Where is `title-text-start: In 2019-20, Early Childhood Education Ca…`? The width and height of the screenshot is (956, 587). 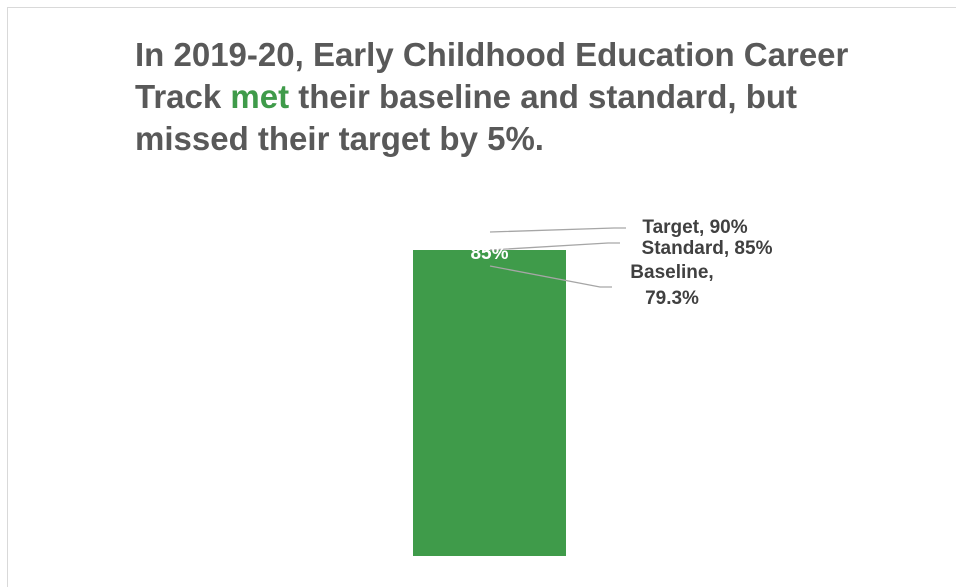
title-text-start: In 2019-20, Early Childhood Education Ca… is located at coordinates (492, 75).